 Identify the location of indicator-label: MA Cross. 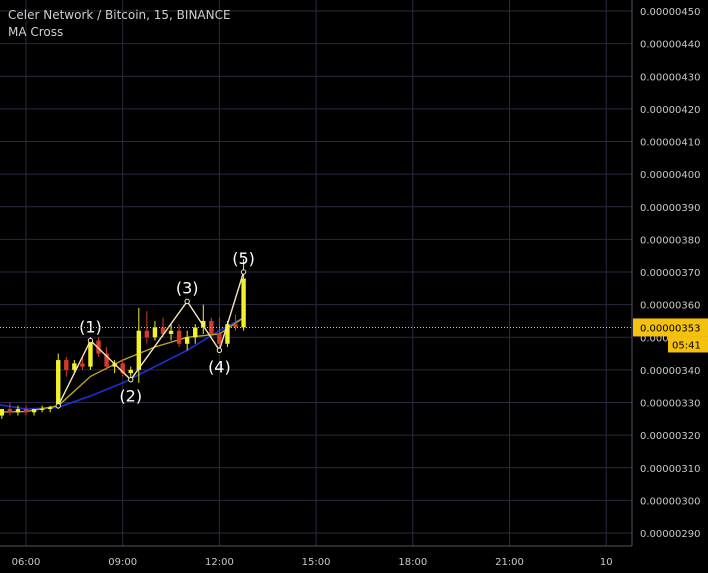
(36, 32).